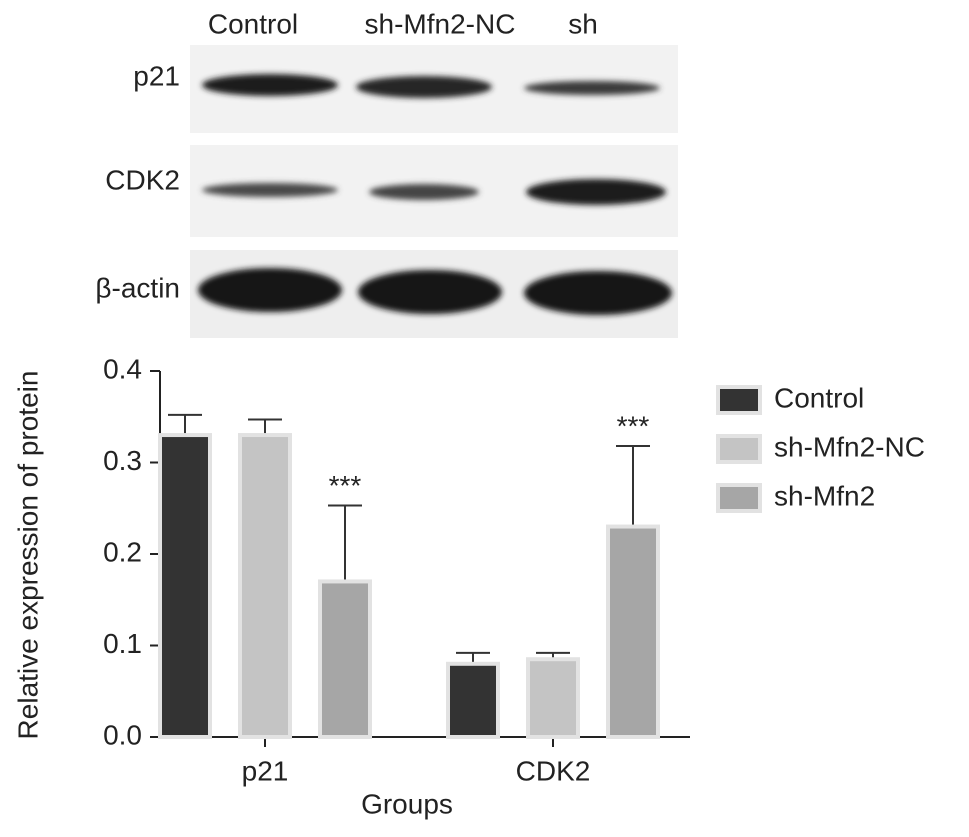 This screenshot has height=837, width=969. I want to click on legend-label: Control, so click(819, 397).